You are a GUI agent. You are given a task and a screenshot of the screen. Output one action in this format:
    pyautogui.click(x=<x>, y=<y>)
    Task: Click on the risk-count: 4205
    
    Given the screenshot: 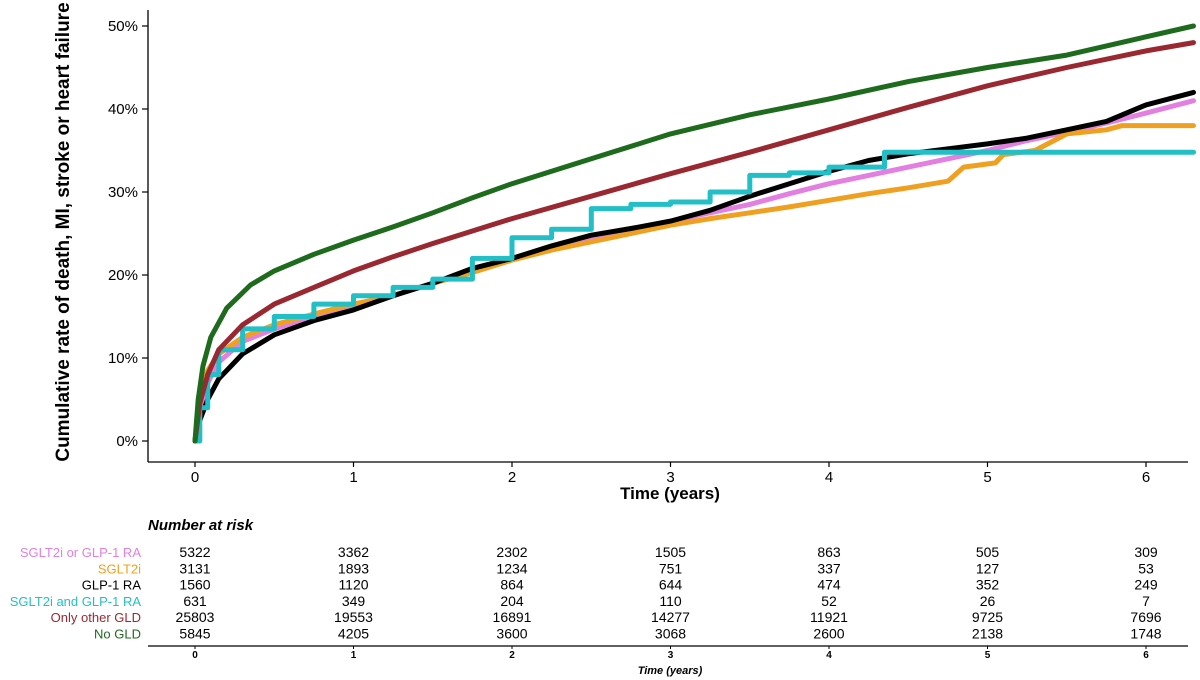 What is the action you would take?
    pyautogui.click(x=353, y=634)
    